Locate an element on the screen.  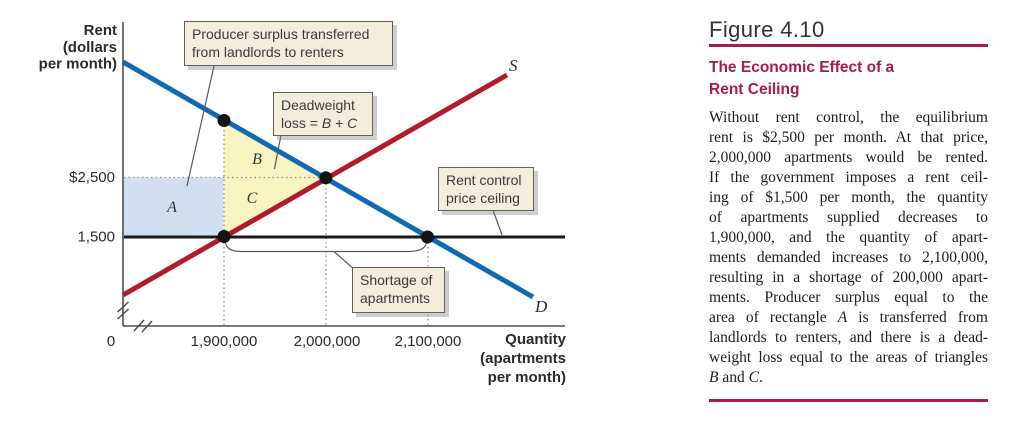
callout-deadweight-loss: Deadweight loss = B + C is located at coordinates (323, 114).